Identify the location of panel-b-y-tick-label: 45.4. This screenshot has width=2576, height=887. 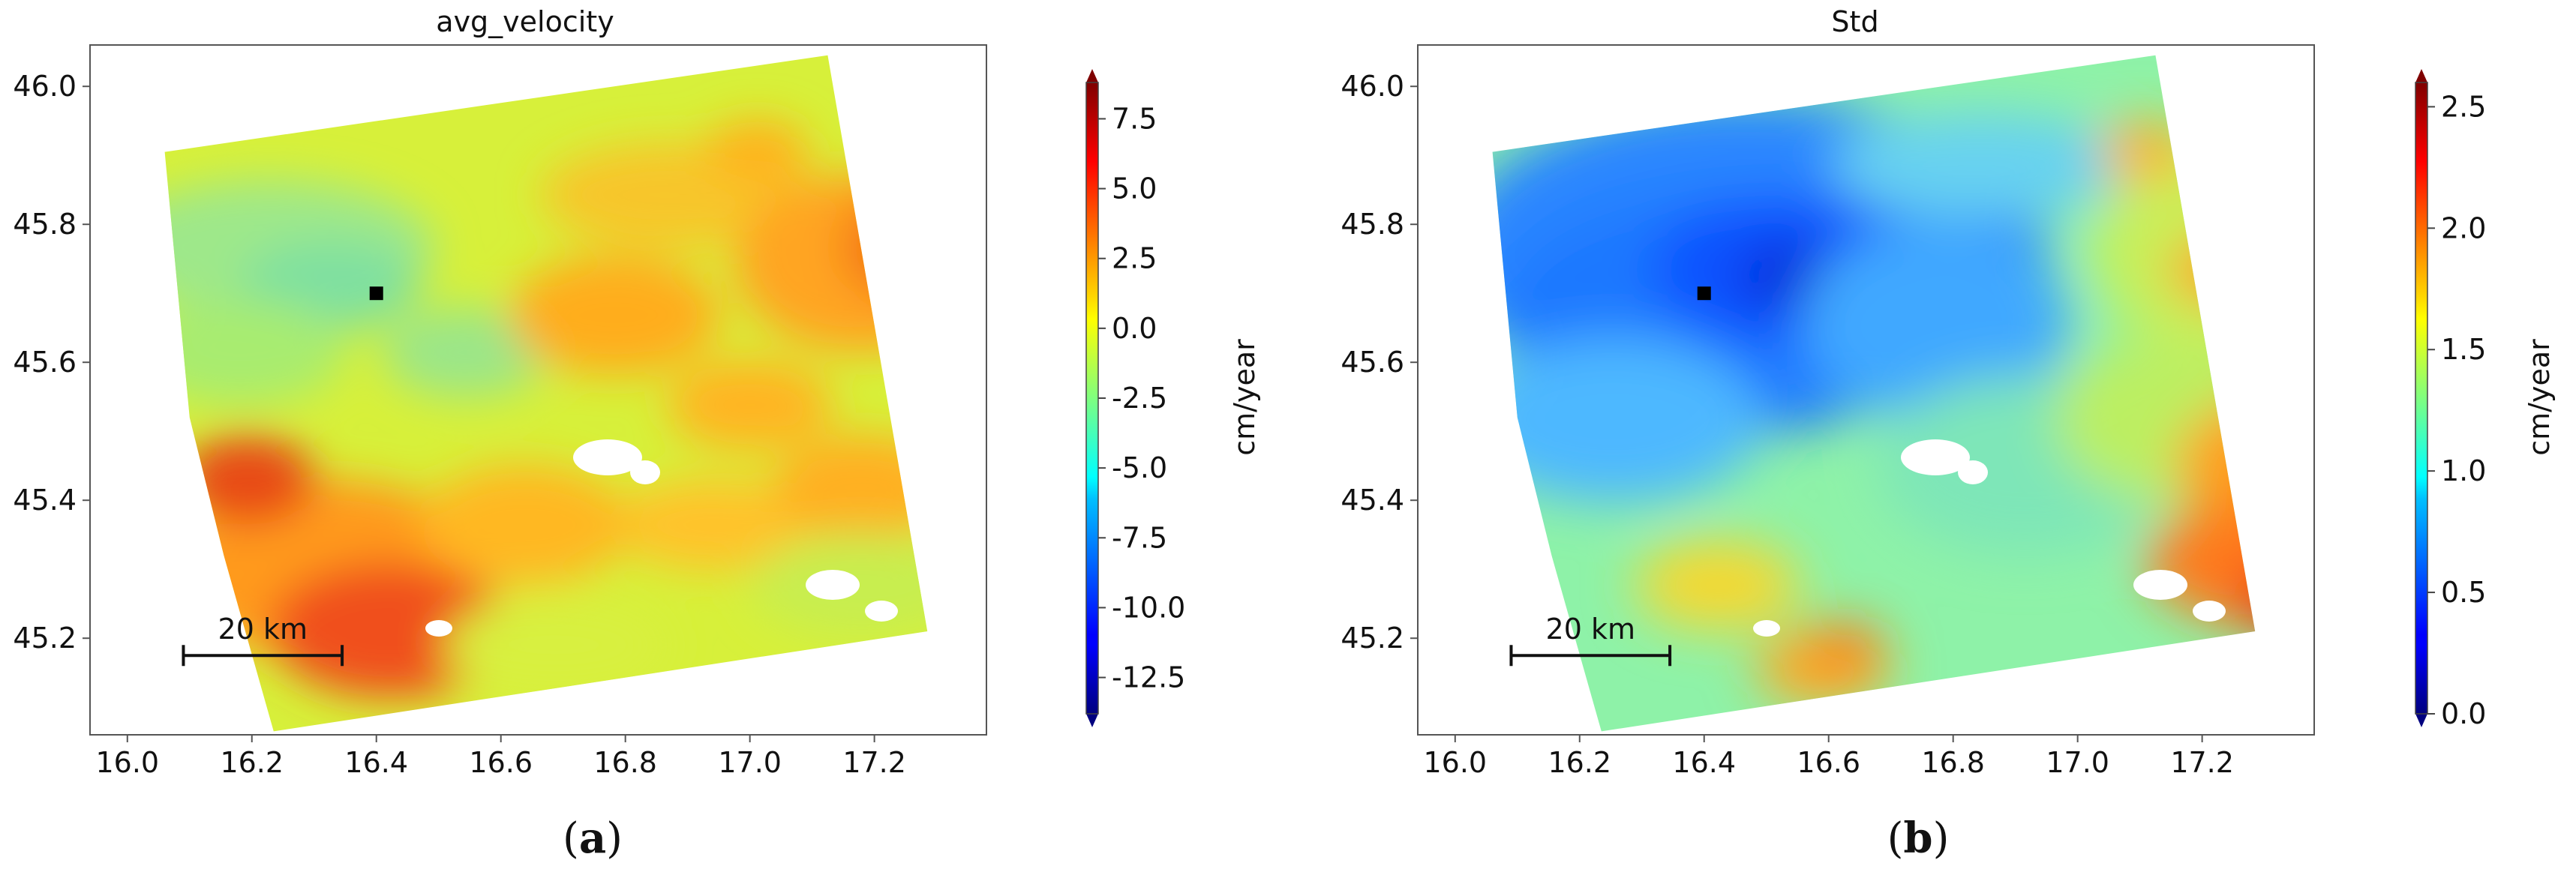
(1372, 500).